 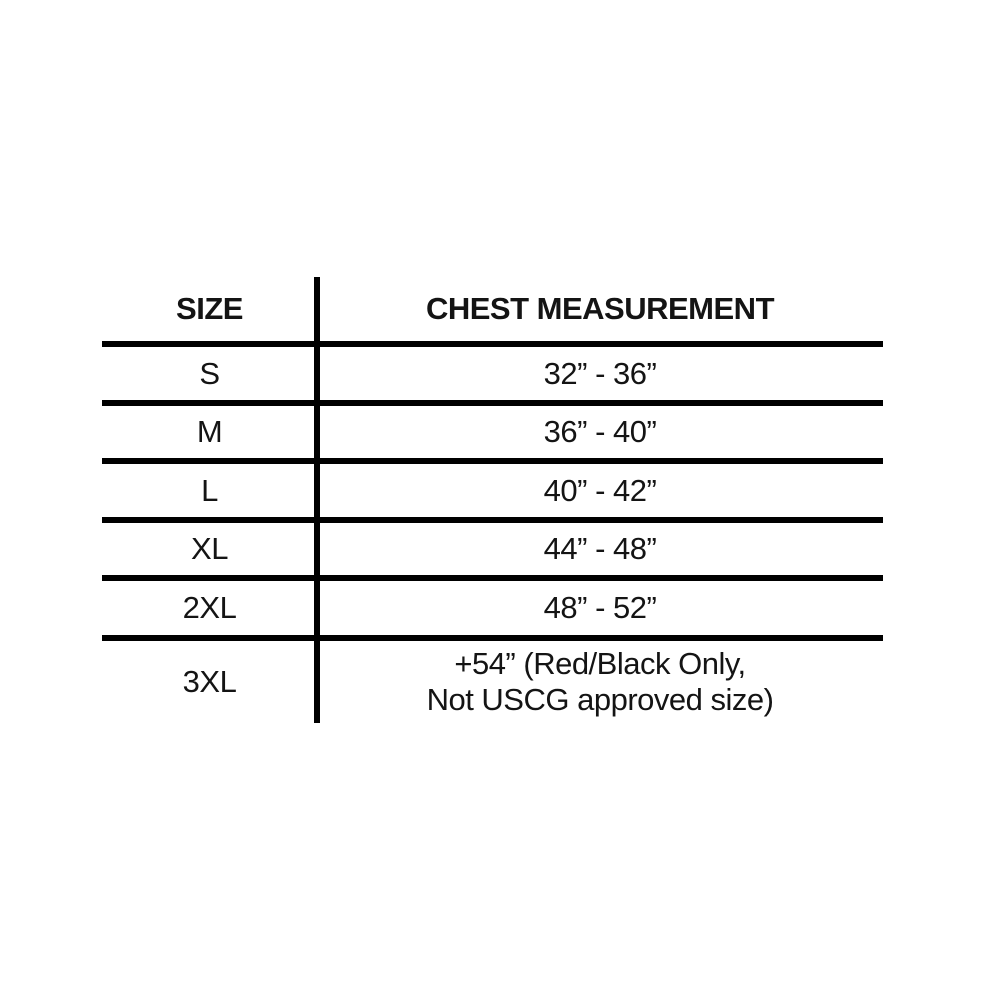 I want to click on size-value: 3XL, so click(x=209, y=681).